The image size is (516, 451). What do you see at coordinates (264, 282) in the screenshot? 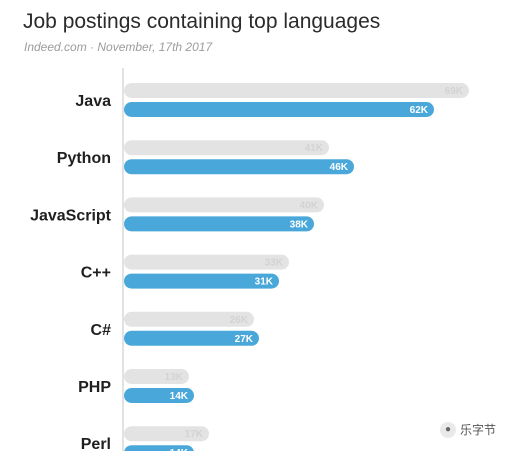
I see `value-label-current: 31K` at bounding box center [264, 282].